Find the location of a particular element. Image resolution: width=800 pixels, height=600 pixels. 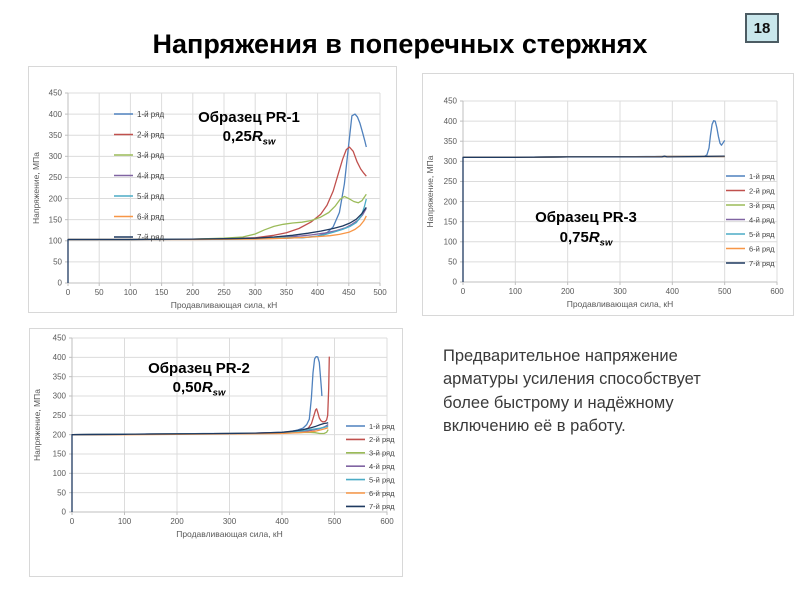

series-2-й ряд is located at coordinates (217, 193).